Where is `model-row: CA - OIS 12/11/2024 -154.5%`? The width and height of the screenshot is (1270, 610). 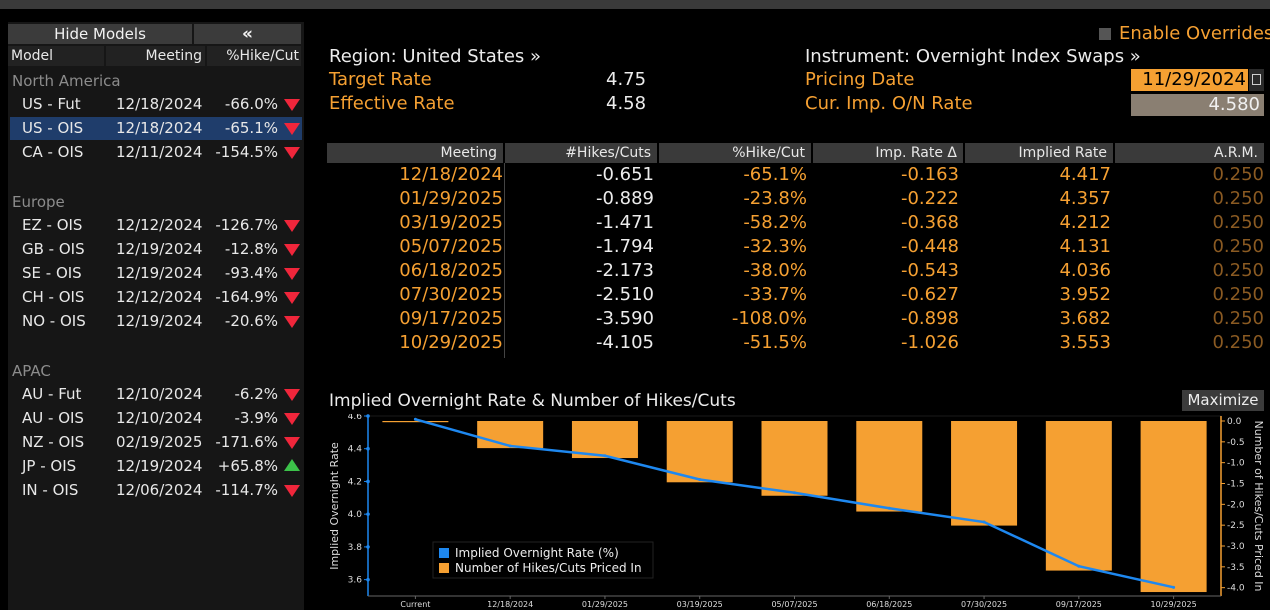 model-row: CA - OIS 12/11/2024 -154.5% is located at coordinates (156, 152).